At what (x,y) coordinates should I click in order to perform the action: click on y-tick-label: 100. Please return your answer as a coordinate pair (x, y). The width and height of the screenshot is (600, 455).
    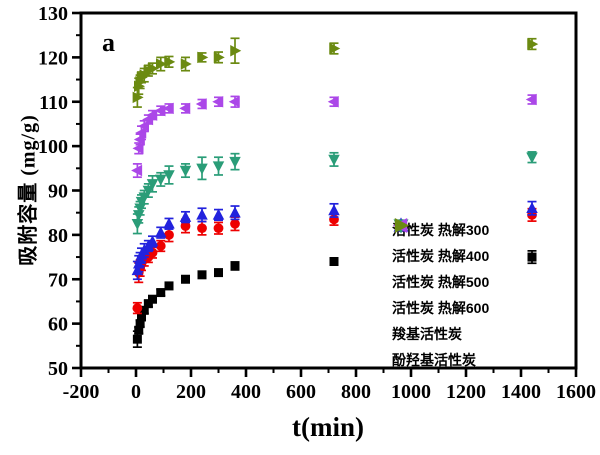
    Looking at the image, I should click on (53, 147).